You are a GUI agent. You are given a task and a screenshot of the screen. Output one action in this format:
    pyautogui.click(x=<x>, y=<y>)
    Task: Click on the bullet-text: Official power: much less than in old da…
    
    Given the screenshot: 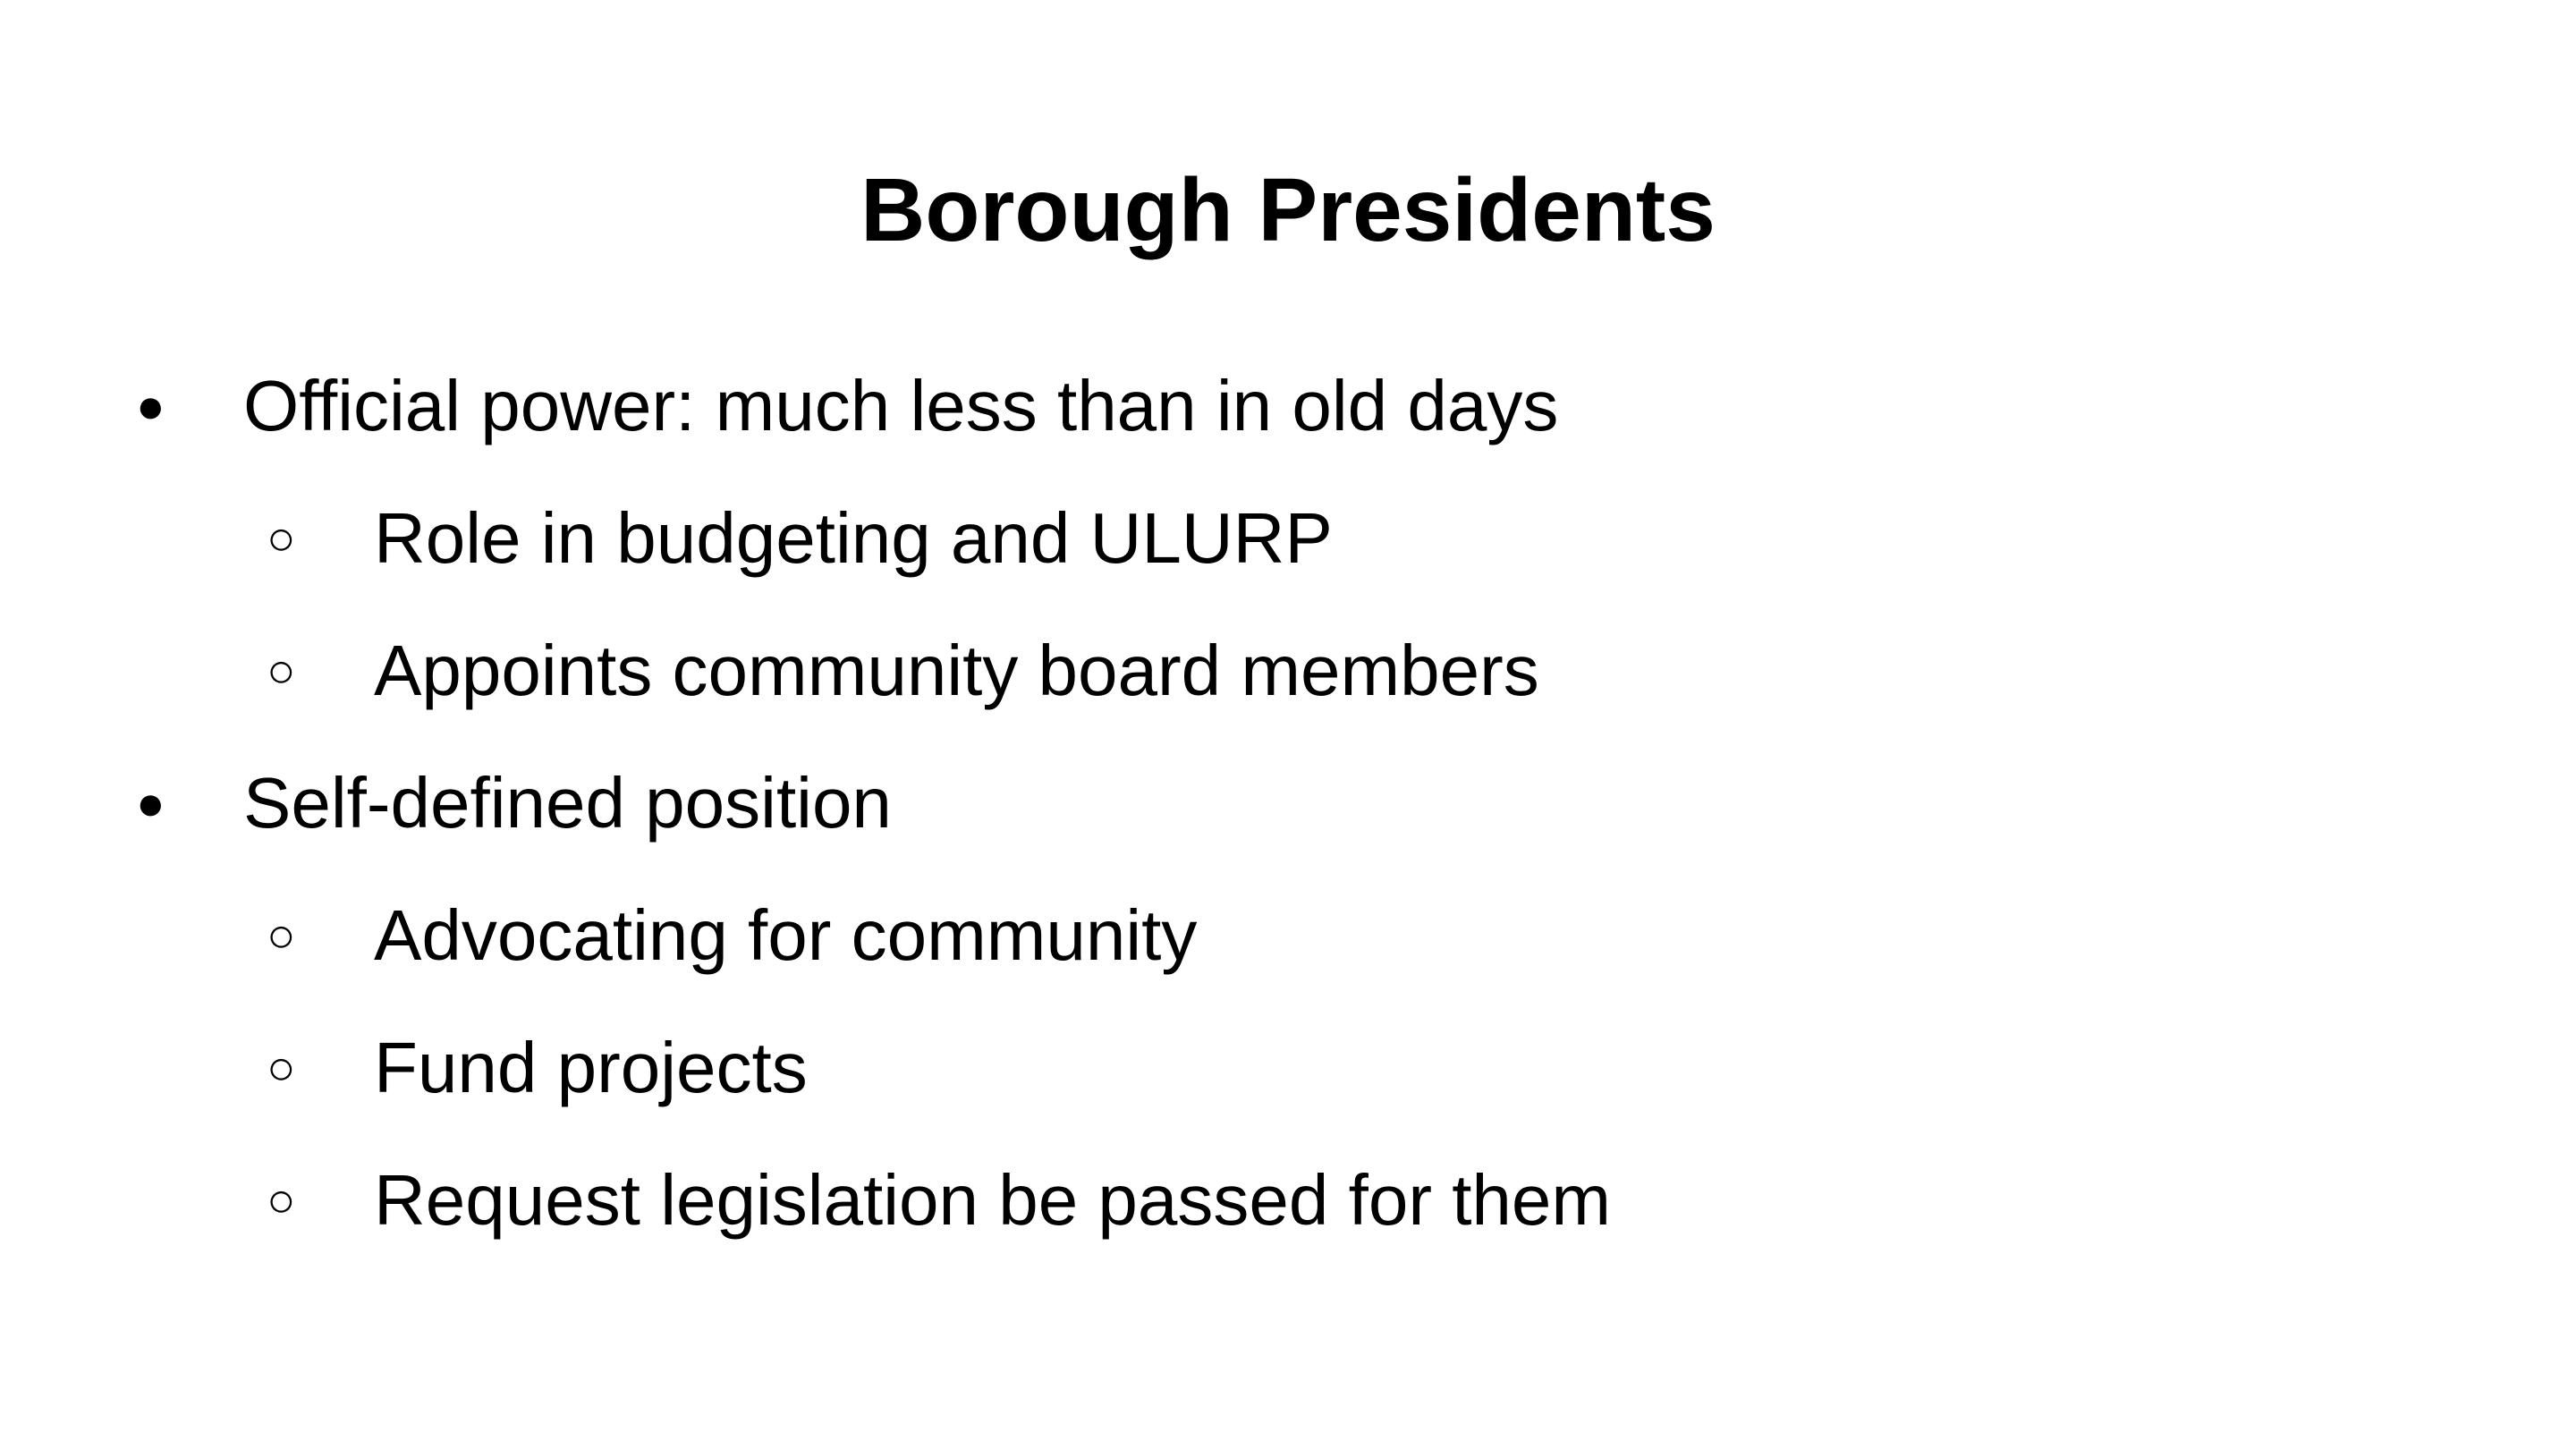 What is the action you would take?
    pyautogui.click(x=901, y=405)
    